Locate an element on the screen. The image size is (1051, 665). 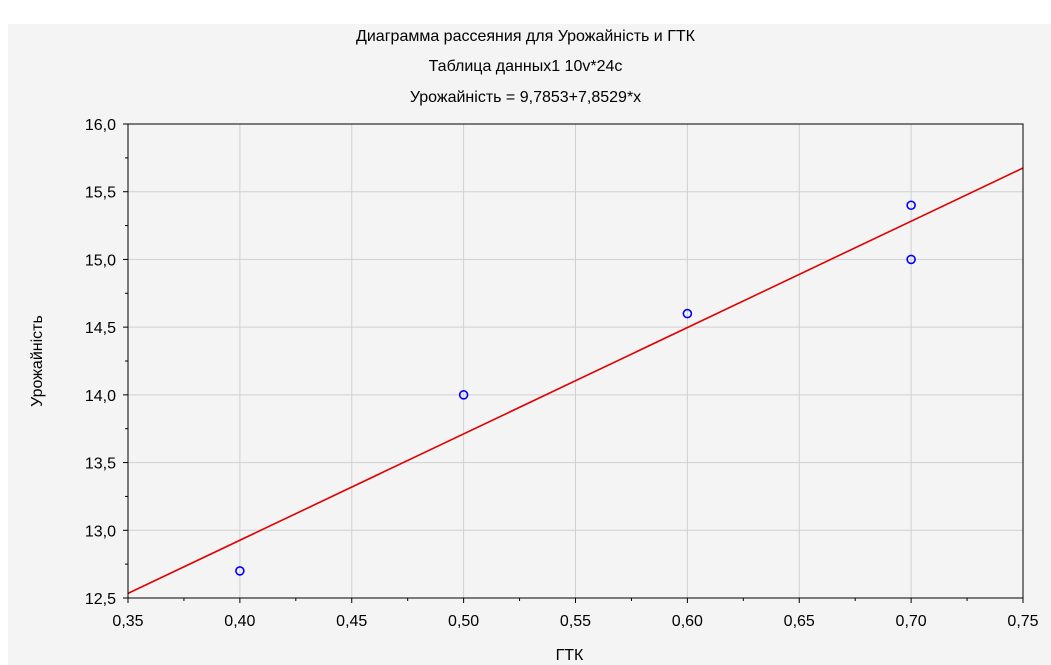
x-tick-label: 0,60 is located at coordinates (687, 621).